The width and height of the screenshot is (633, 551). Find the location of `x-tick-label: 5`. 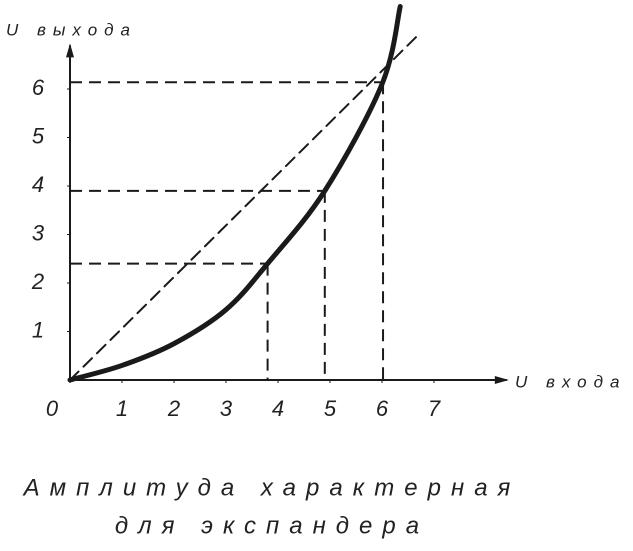

x-tick-label: 5 is located at coordinates (330, 408).